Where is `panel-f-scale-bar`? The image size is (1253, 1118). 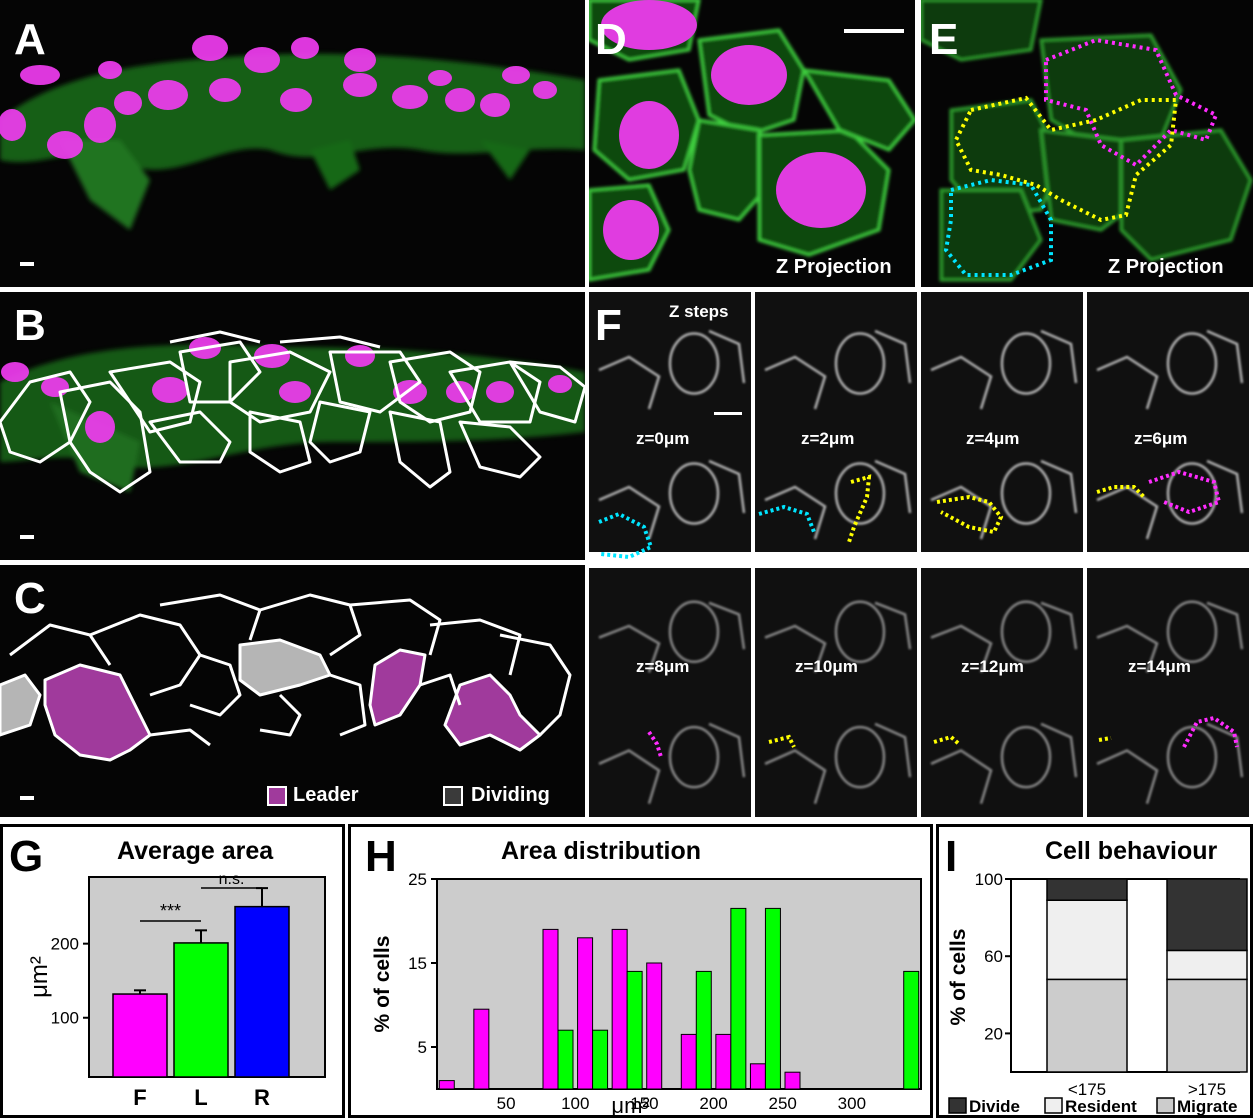 panel-f-scale-bar is located at coordinates (728, 413).